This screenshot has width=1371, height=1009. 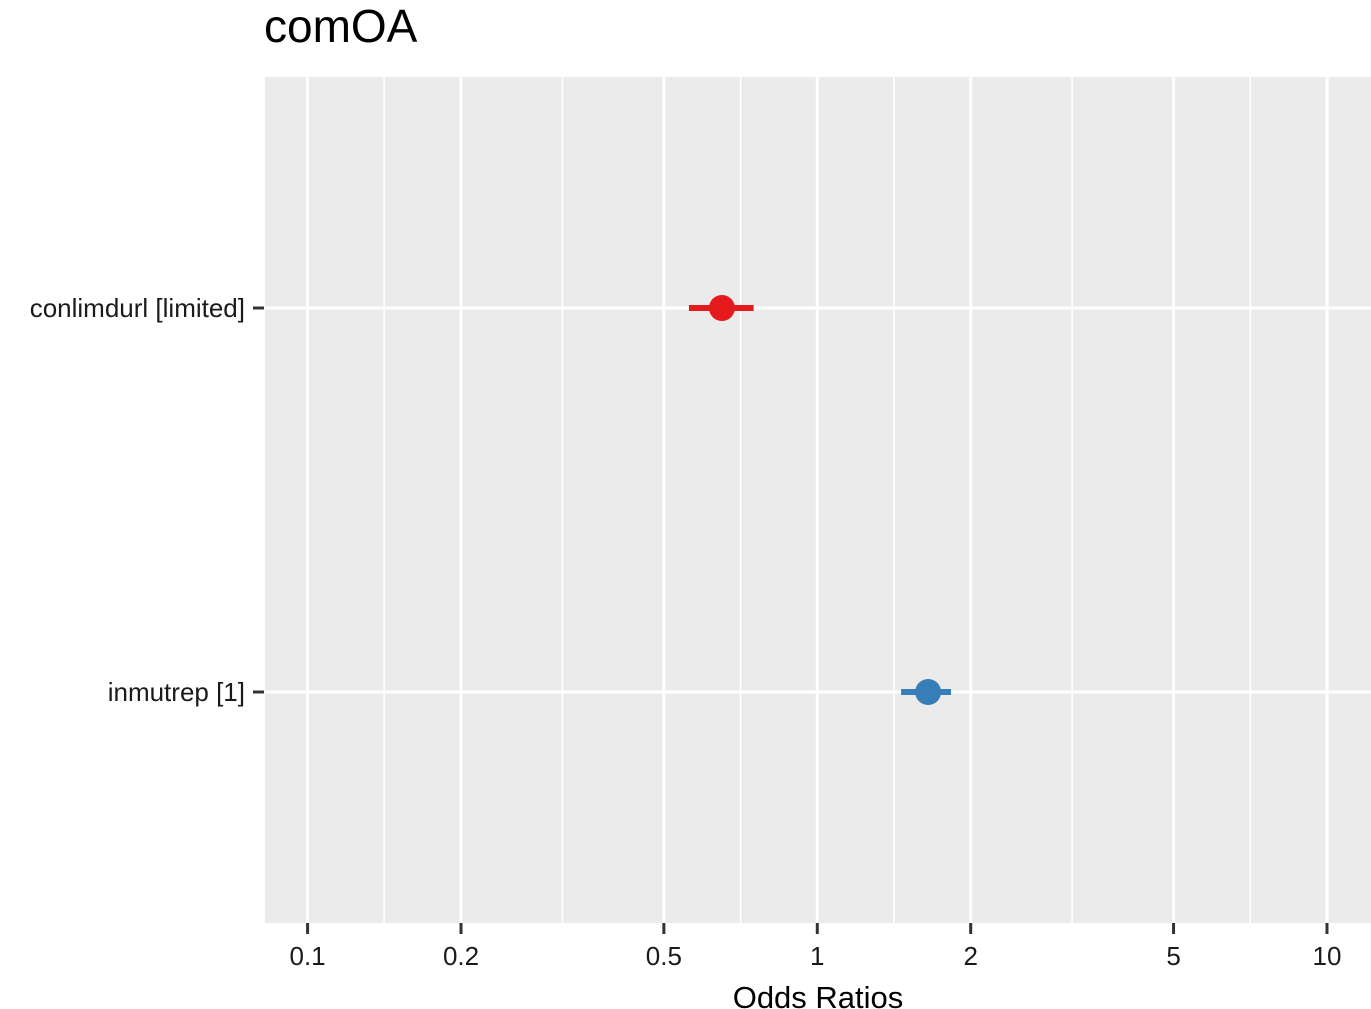 What do you see at coordinates (461, 956) in the screenshot?
I see `x-tick-label-2: 0.2` at bounding box center [461, 956].